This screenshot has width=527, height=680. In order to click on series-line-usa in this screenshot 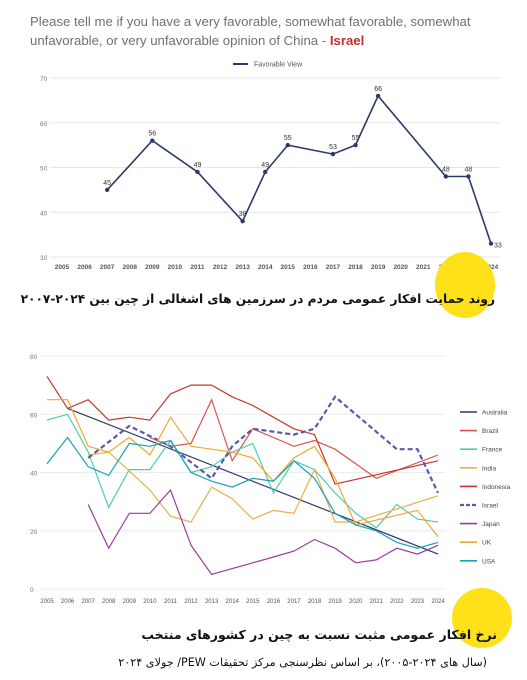, I will do `click(242, 492)`.